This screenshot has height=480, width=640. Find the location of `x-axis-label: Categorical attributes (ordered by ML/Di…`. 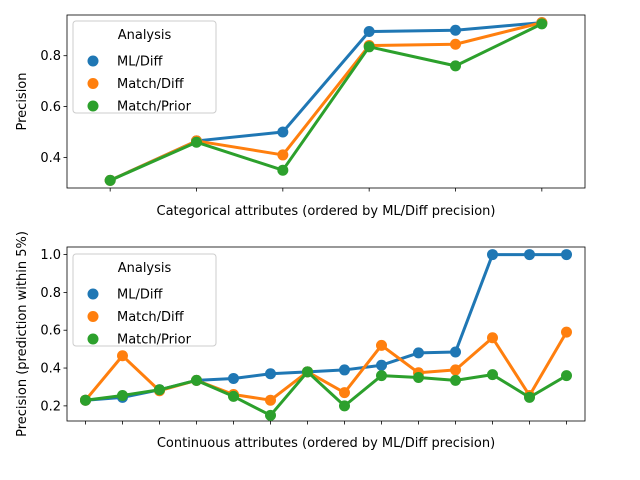

x-axis-label: Categorical attributes (ordered by ML/Di… is located at coordinates (326, 211).